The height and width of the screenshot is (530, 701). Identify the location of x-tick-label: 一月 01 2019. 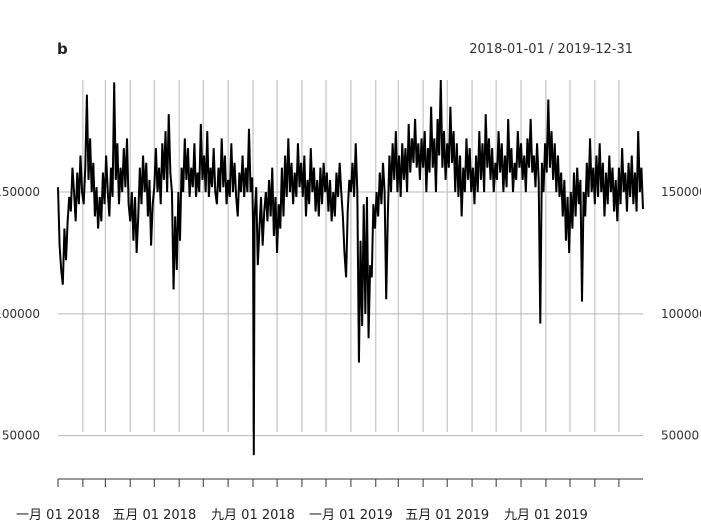
(351, 515).